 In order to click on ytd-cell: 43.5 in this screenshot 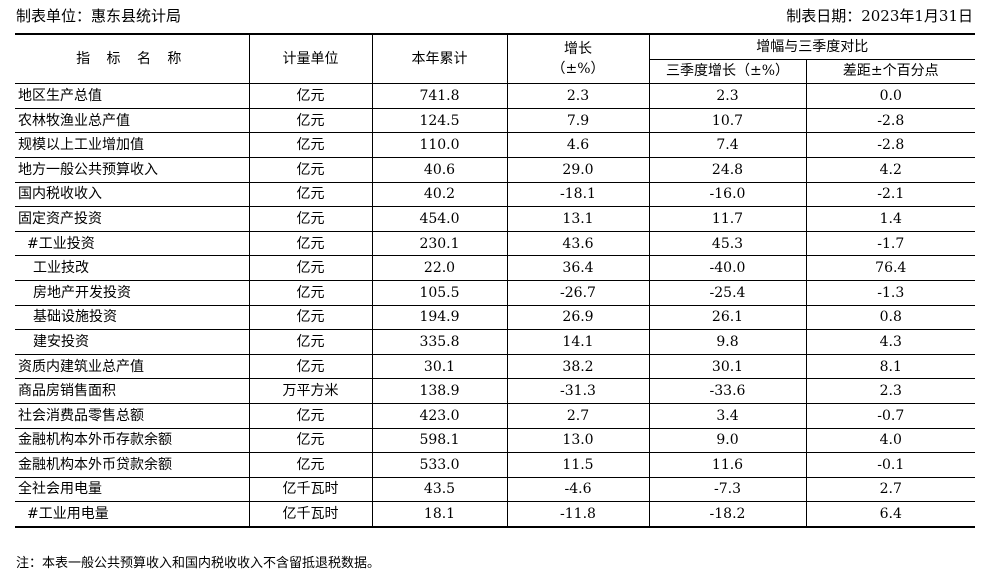, I will do `click(439, 489)`.